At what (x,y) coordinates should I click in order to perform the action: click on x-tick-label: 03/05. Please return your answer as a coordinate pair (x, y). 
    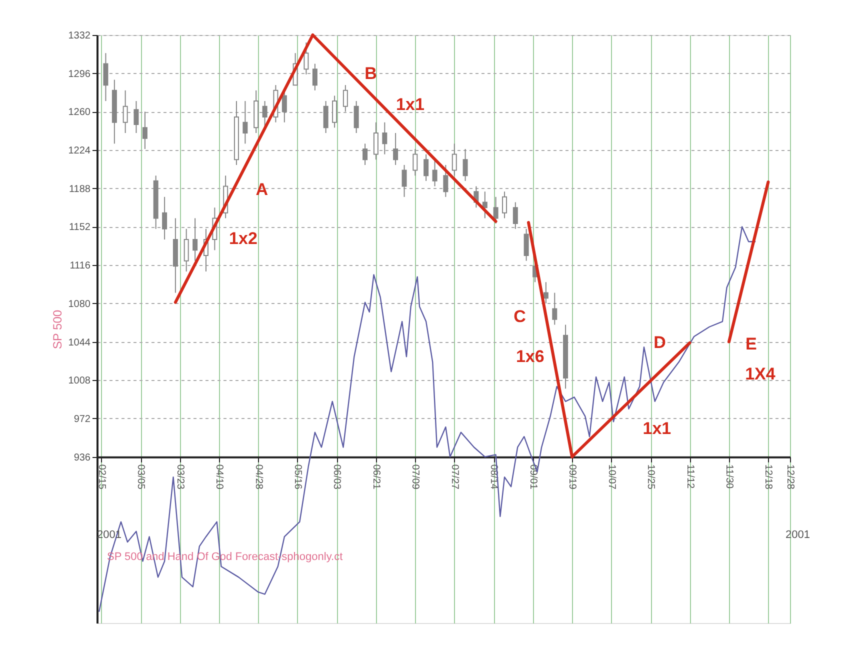
    Looking at the image, I should click on (140, 477).